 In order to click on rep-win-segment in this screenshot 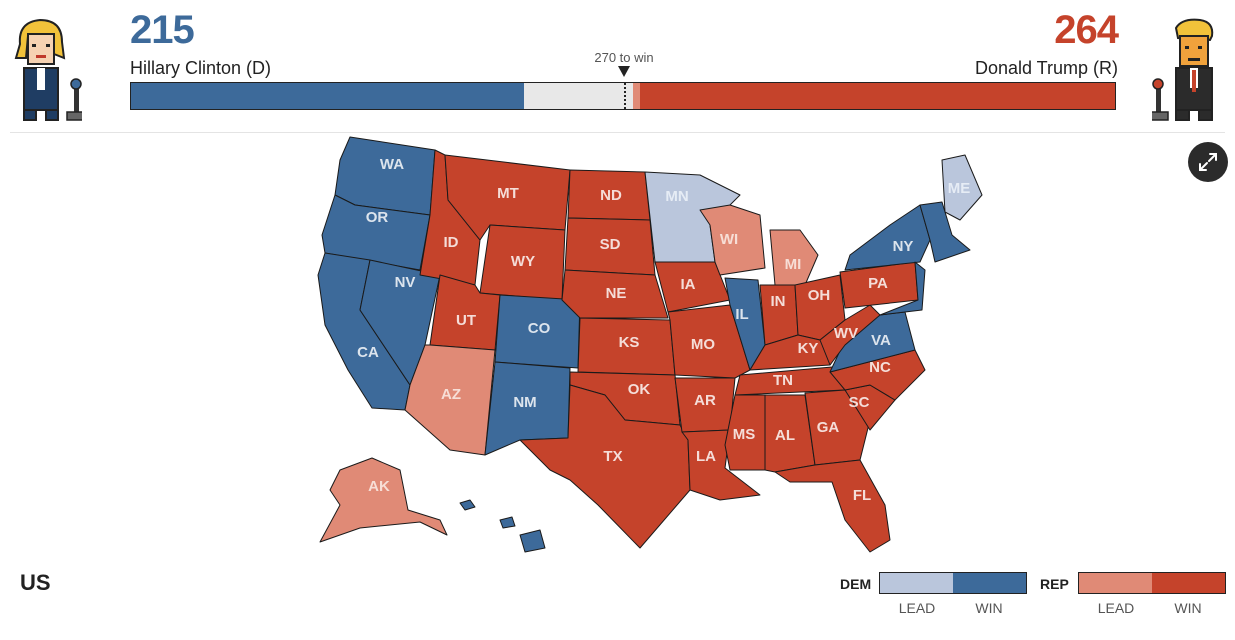, I will do `click(877, 96)`.